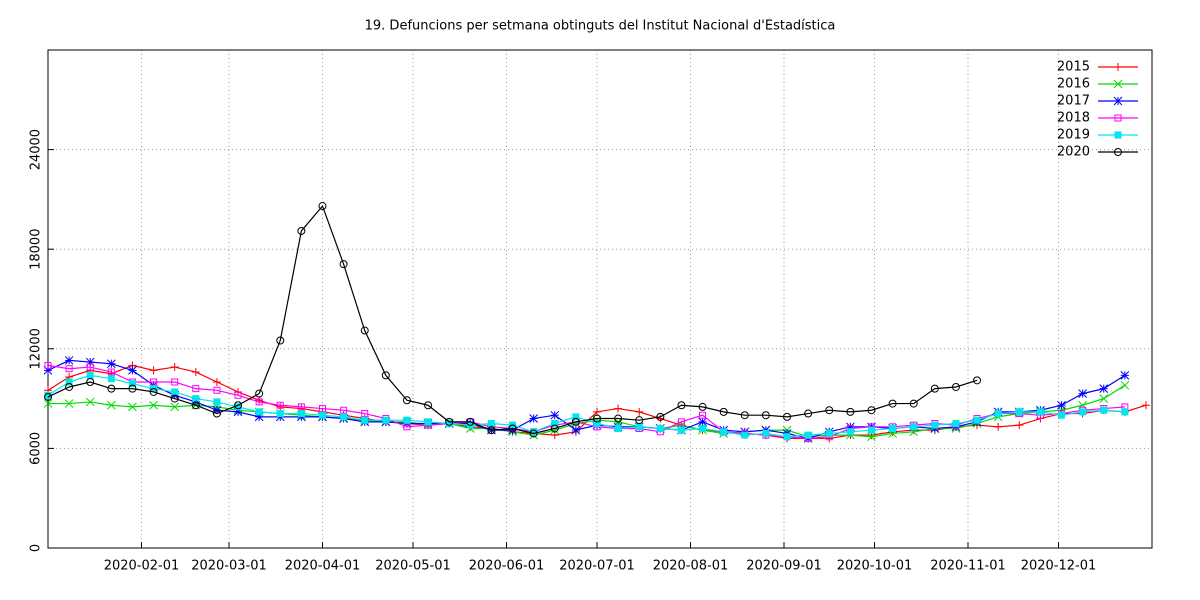 The image size is (1200, 600). What do you see at coordinates (1073, 101) in the screenshot?
I see `legend-label: 2017` at bounding box center [1073, 101].